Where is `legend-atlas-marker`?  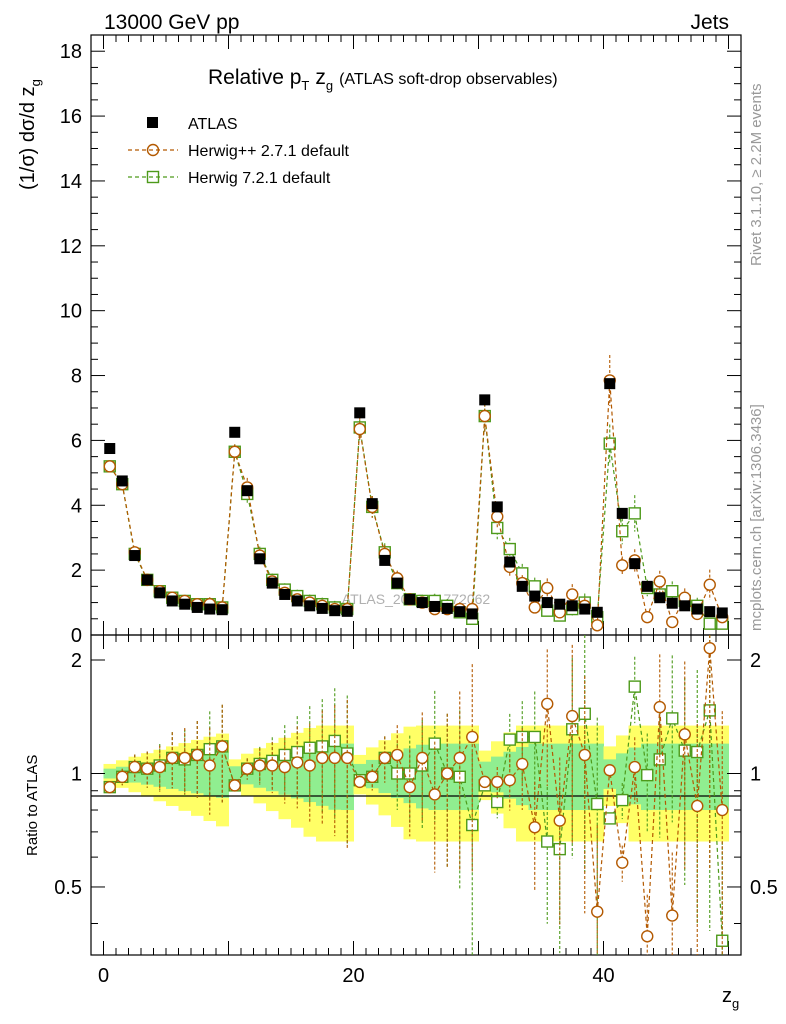
legend-atlas-marker is located at coordinates (152, 122).